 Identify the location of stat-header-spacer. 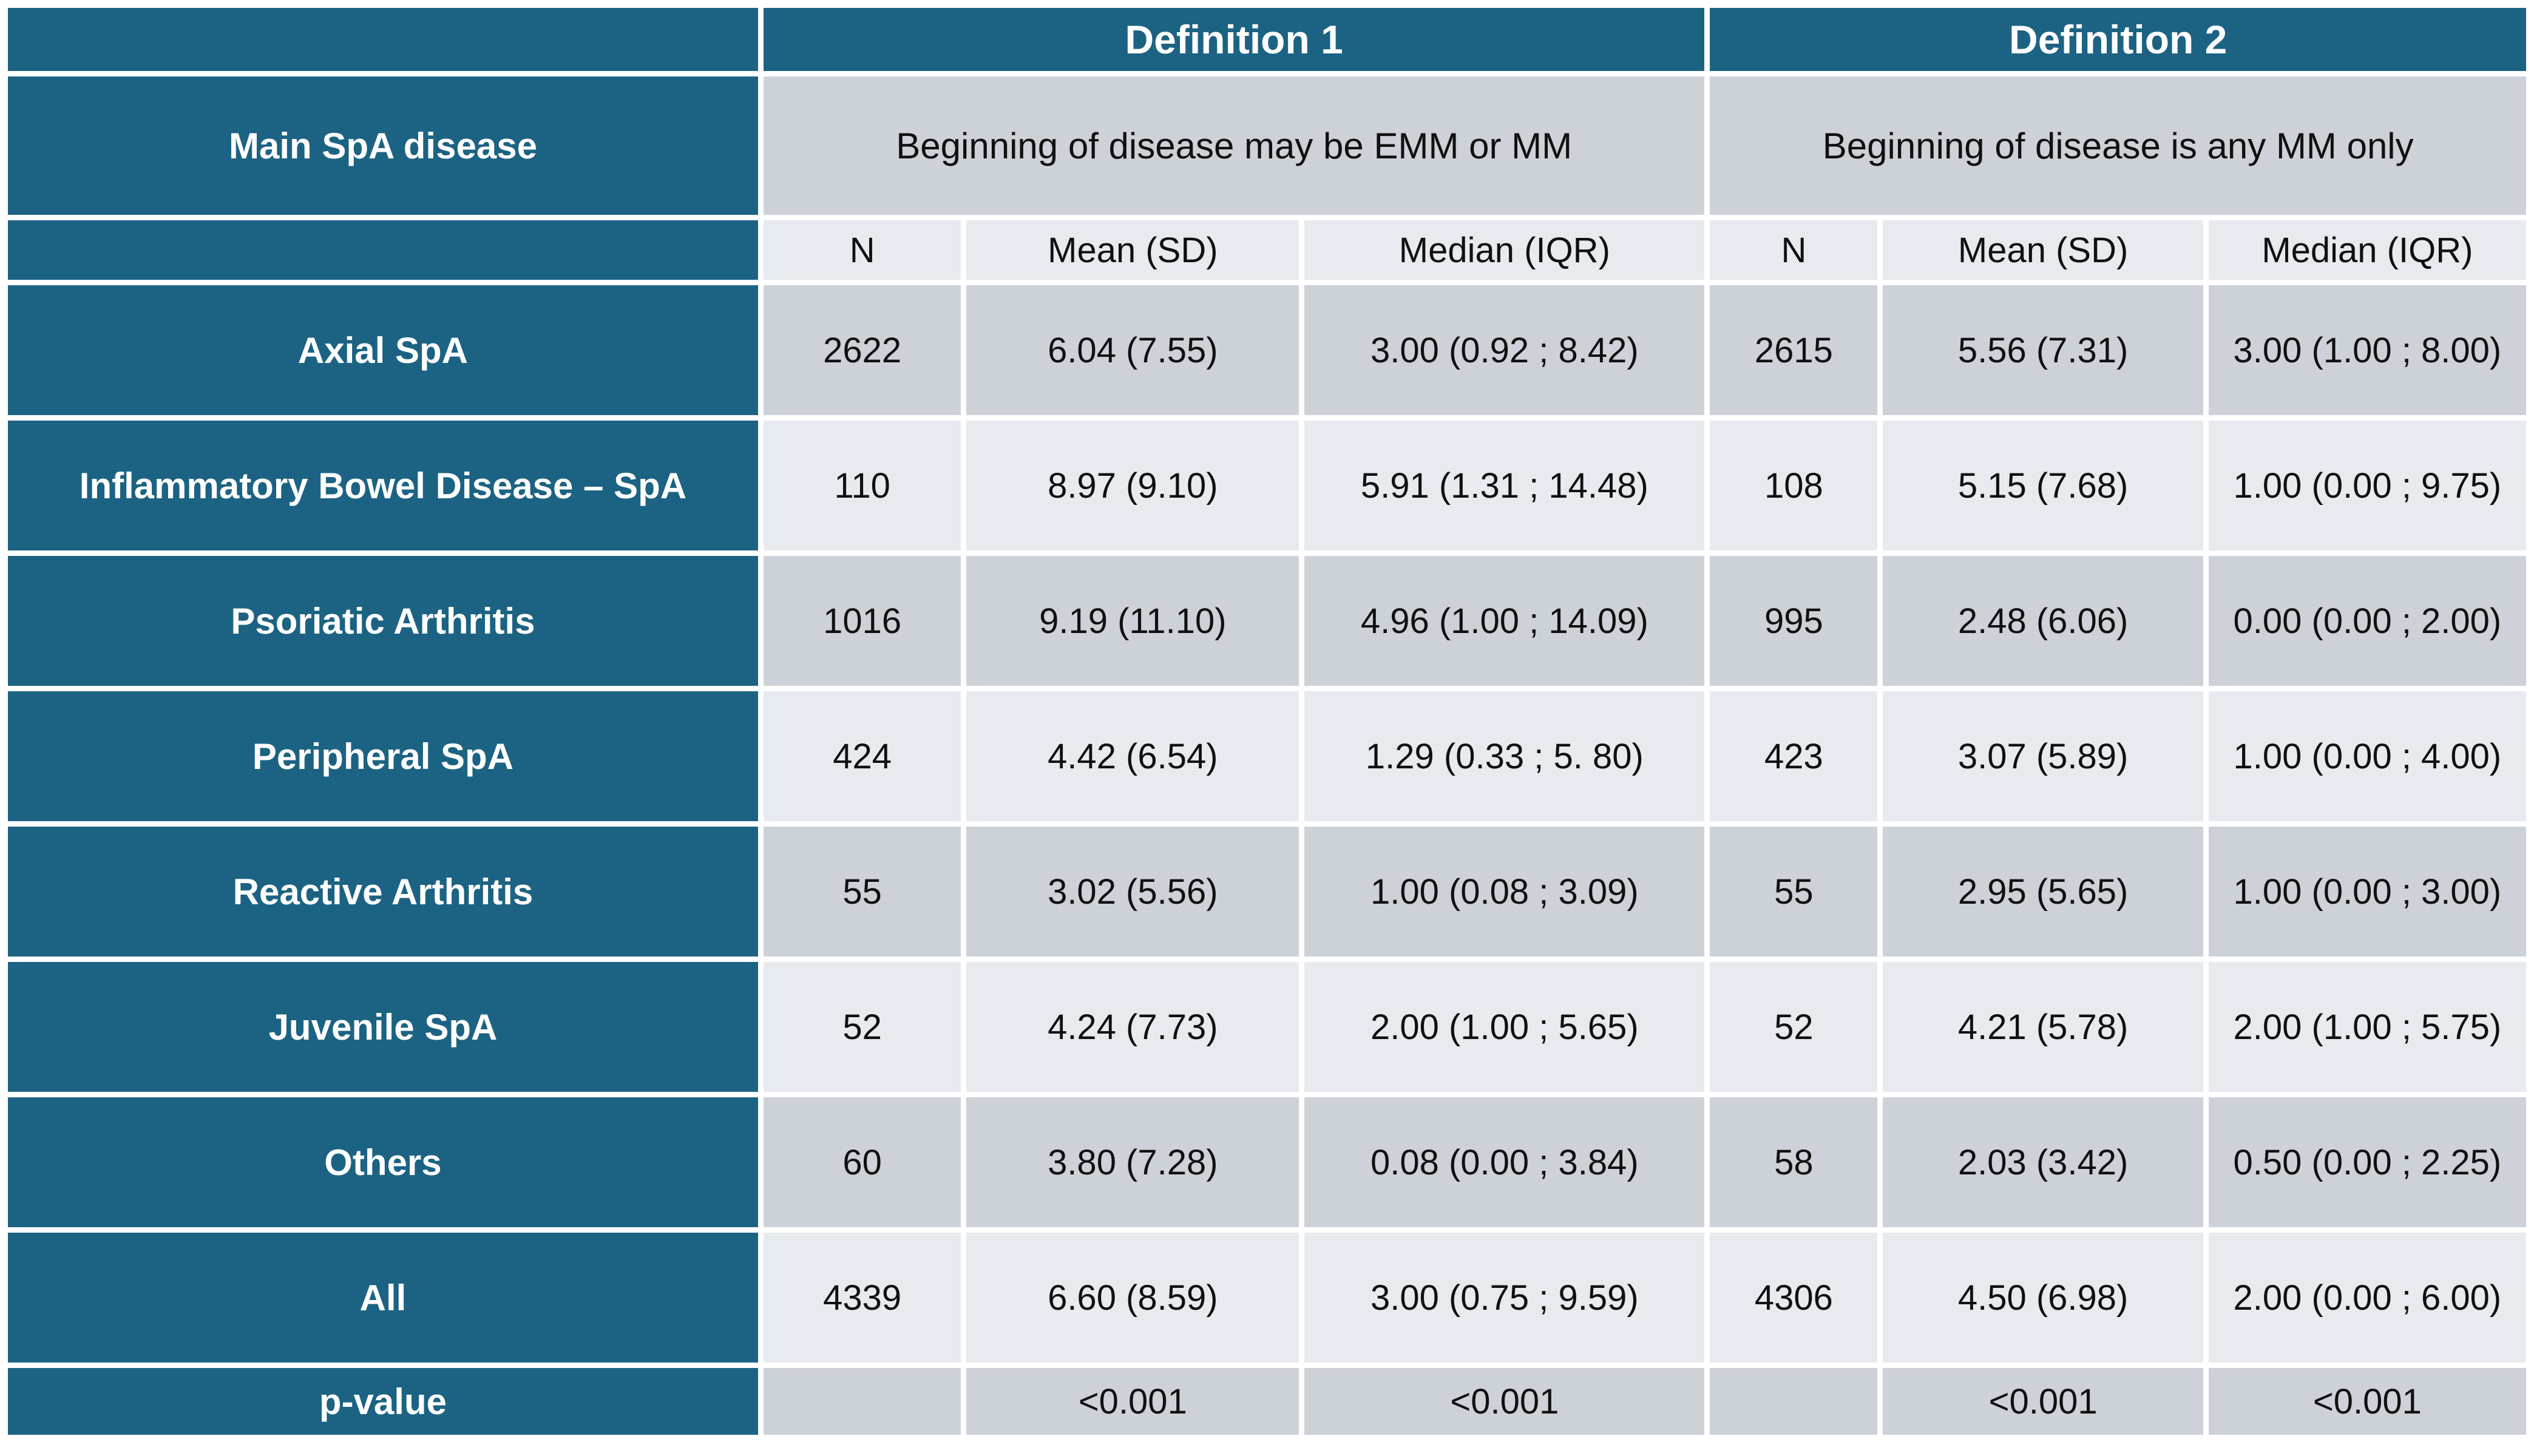
(383, 250).